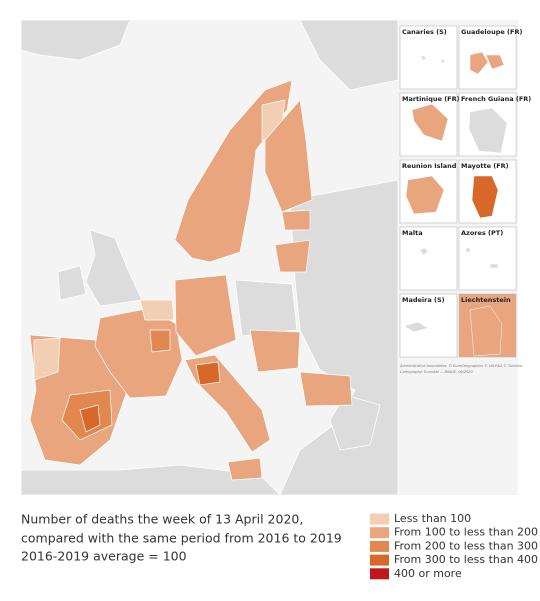 Image resolution: width=540 pixels, height=601 pixels. Describe the element at coordinates (496, 99) in the screenshot. I see `inset-label: French Guiana (FR)` at that location.